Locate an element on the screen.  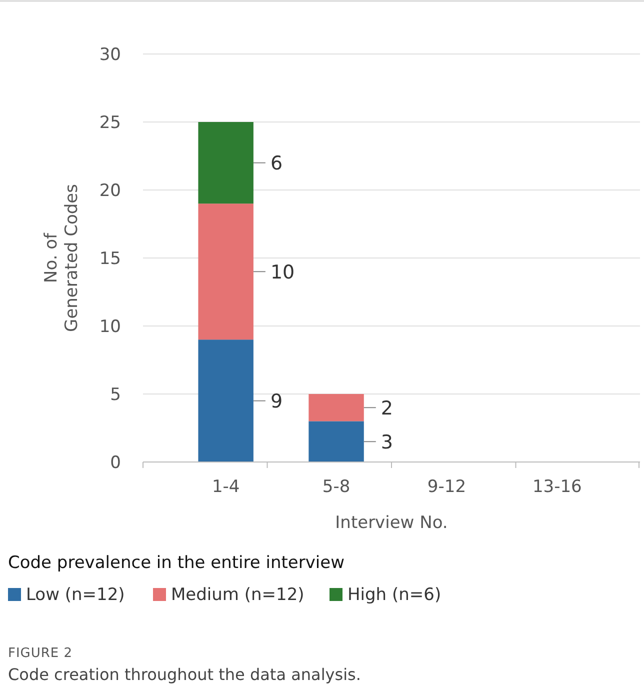
data-label: 10 is located at coordinates (282, 272).